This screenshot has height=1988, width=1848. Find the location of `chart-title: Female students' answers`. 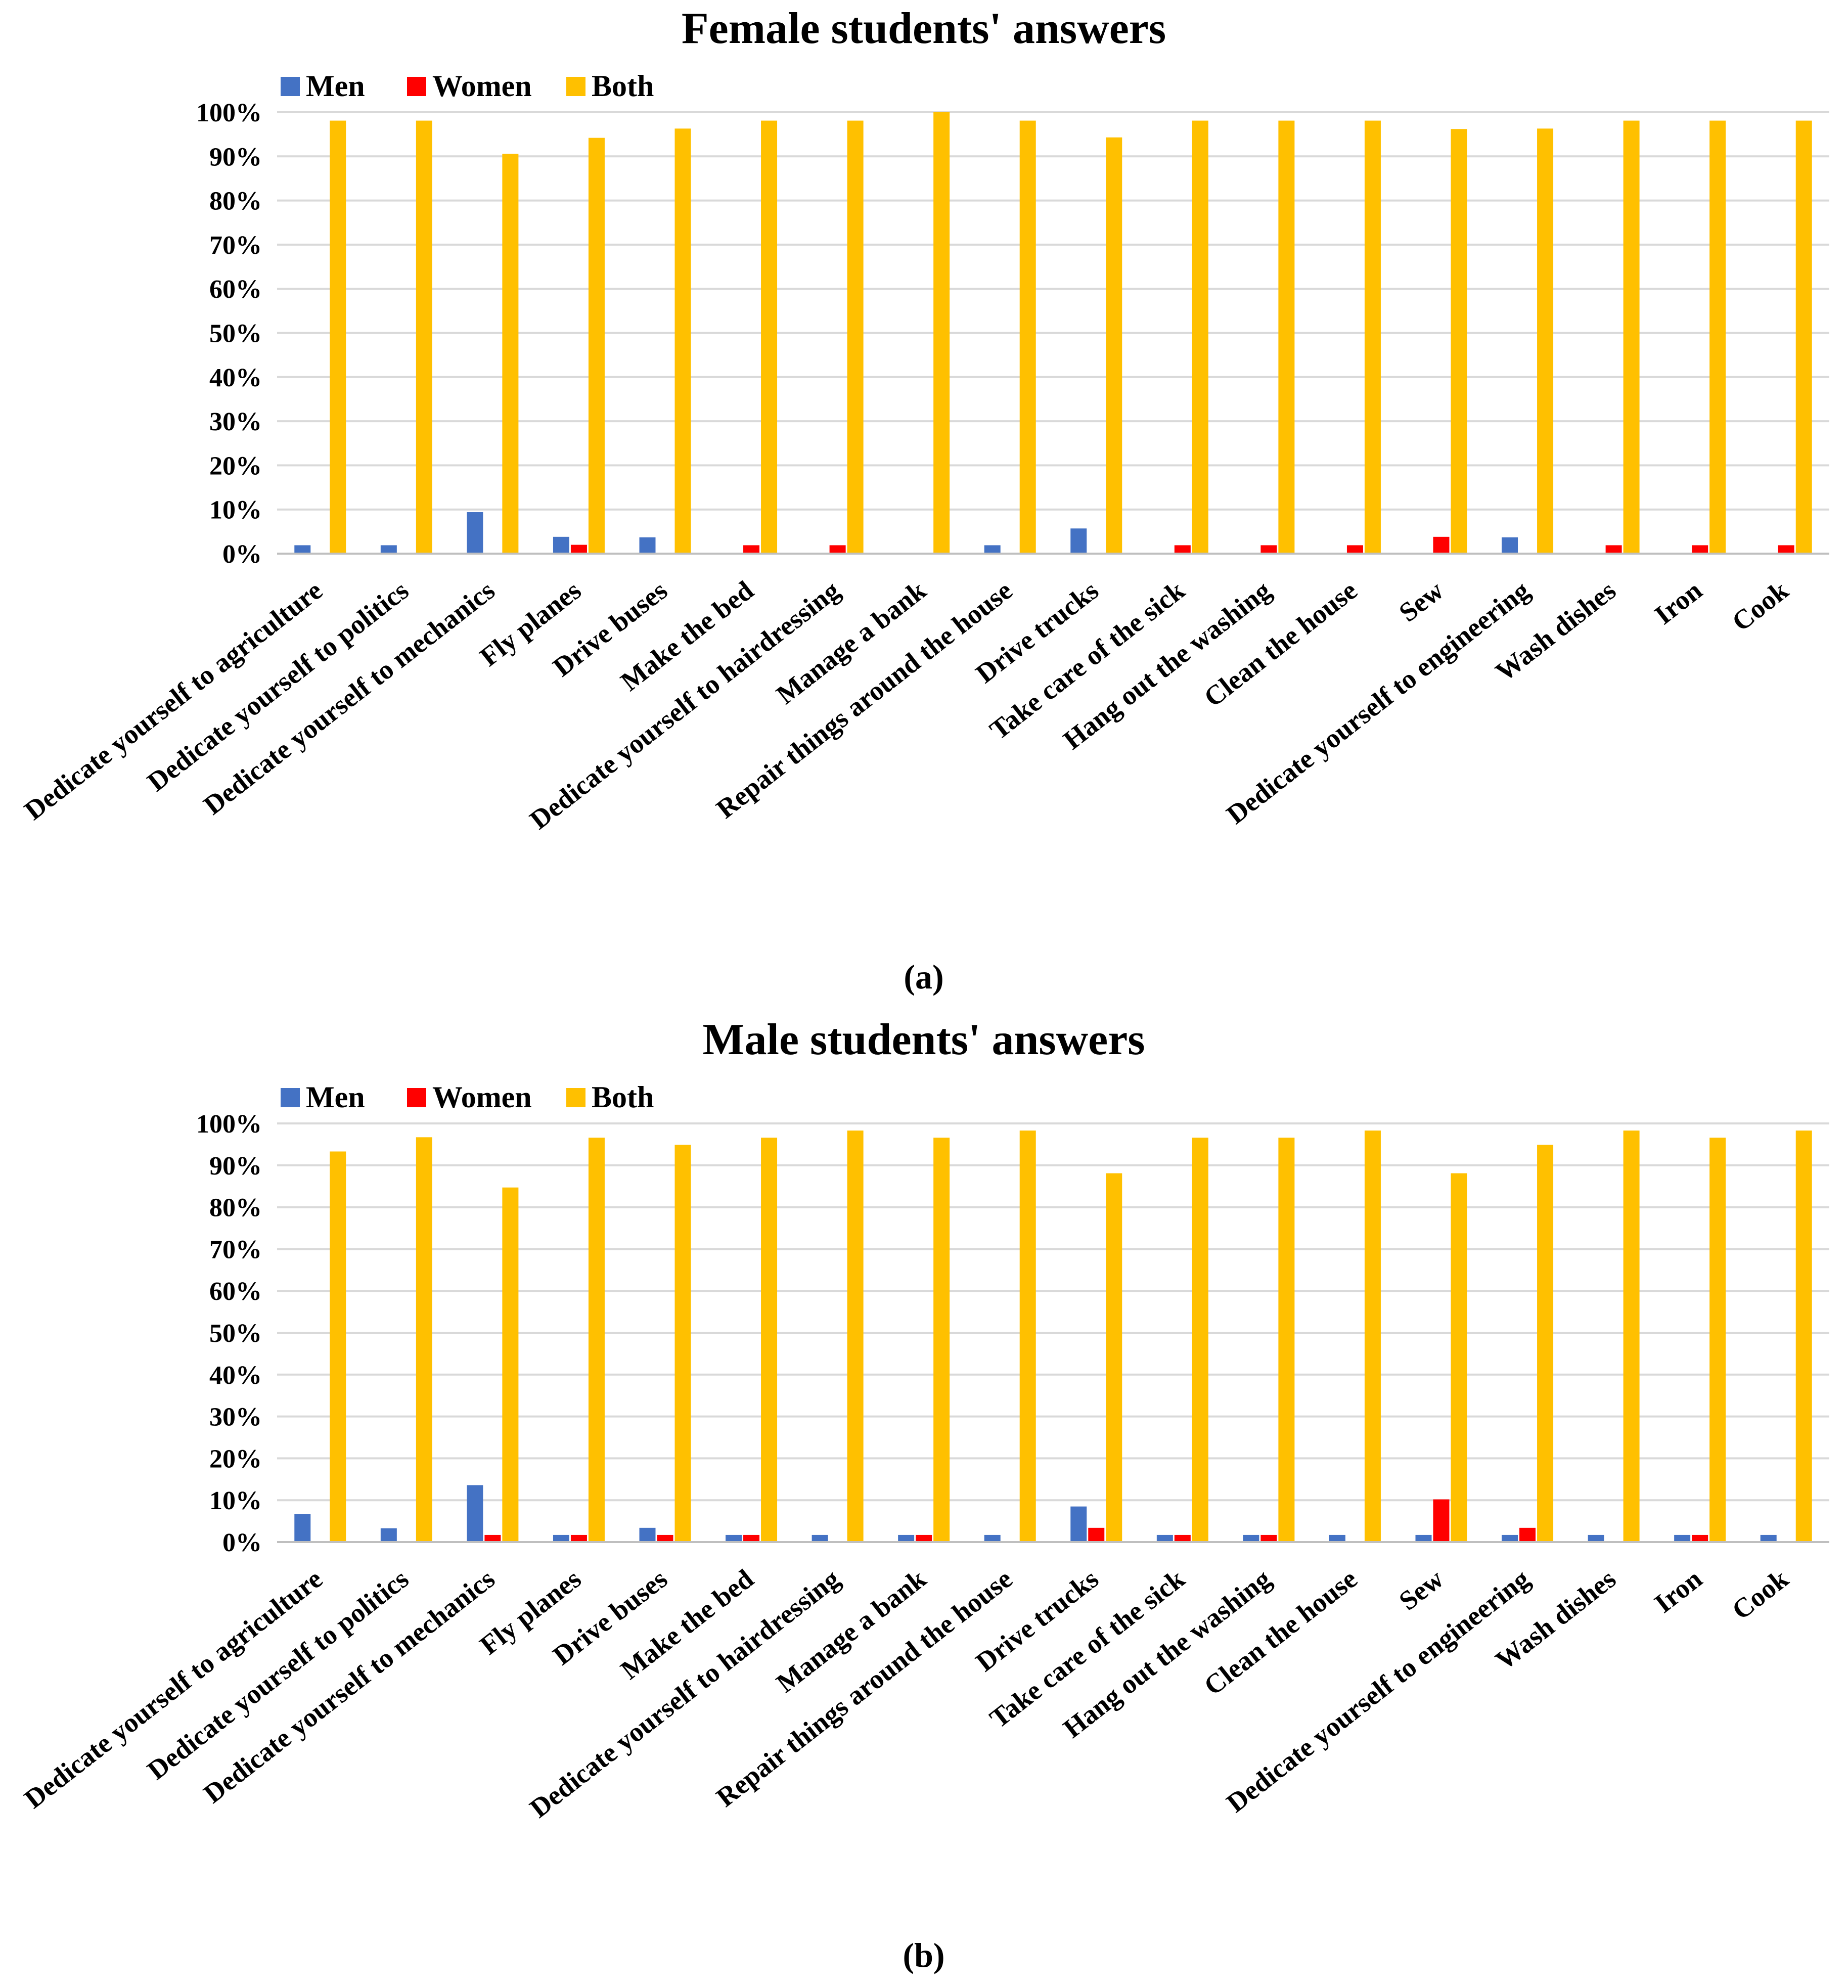

chart-title: Female students' answers is located at coordinates (924, 28).